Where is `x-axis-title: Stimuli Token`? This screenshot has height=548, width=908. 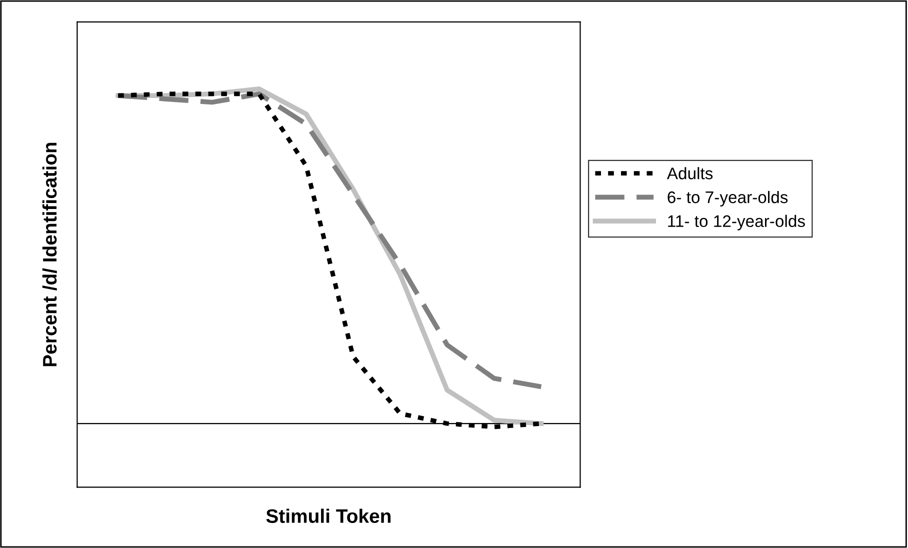 x-axis-title: Stimuli Token is located at coordinates (328, 515).